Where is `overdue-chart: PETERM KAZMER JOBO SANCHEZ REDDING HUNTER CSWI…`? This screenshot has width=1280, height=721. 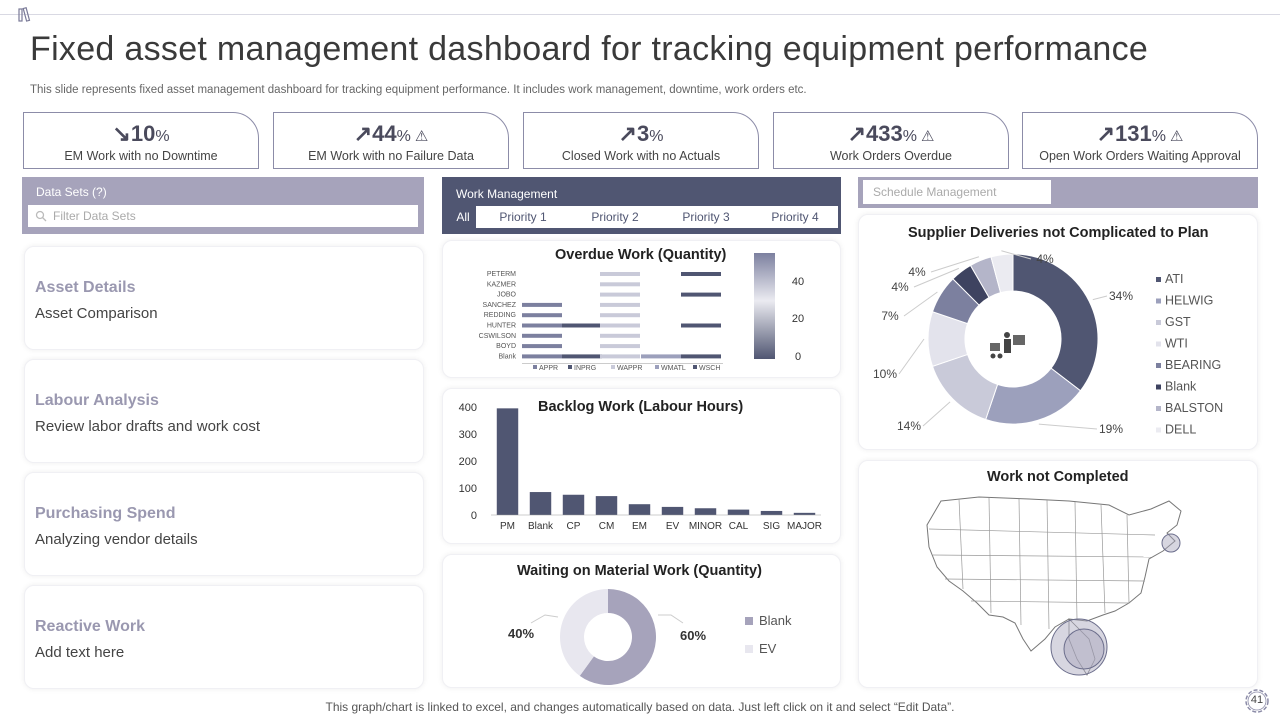 overdue-chart: PETERM KAZMER JOBO SANCHEZ REDDING HUNTER CSWI… is located at coordinates (641, 312).